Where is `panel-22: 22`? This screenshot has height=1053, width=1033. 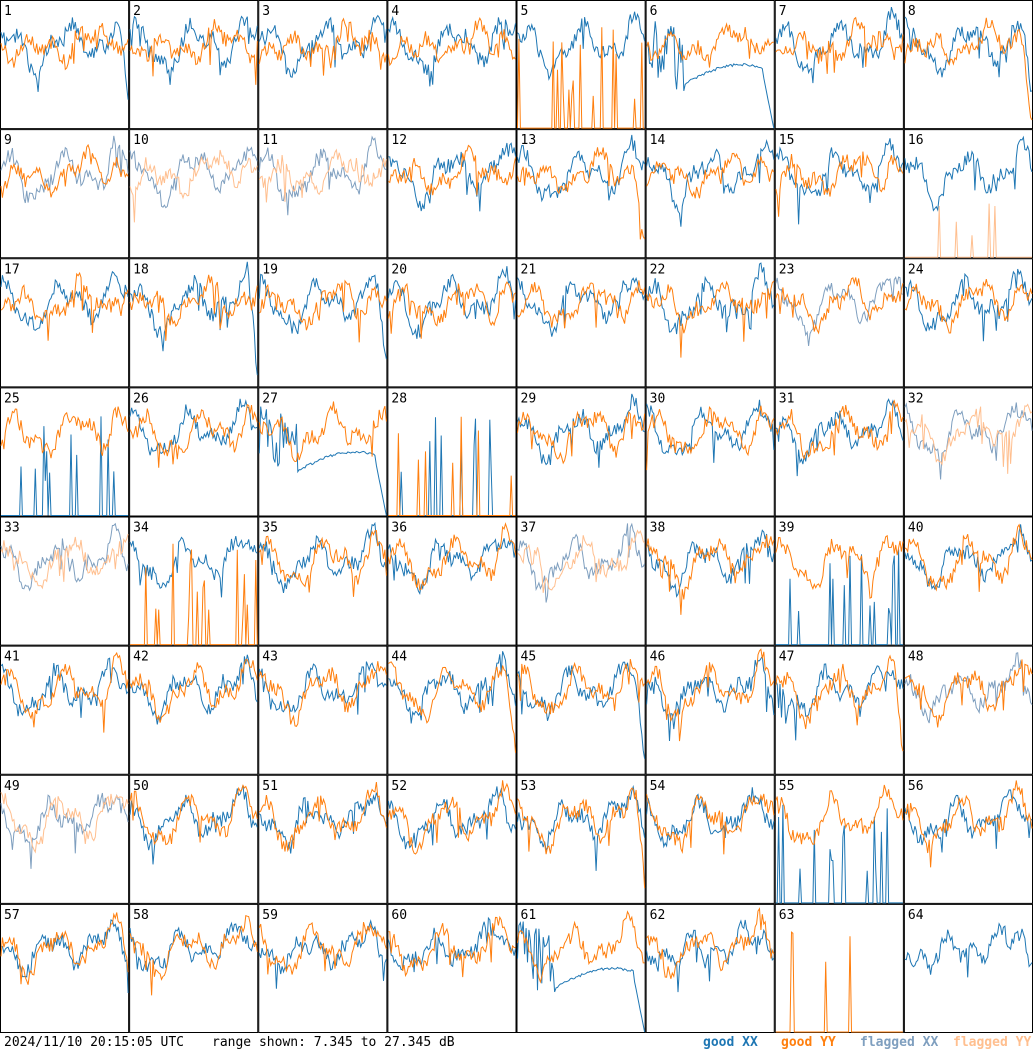 panel-22: 22 is located at coordinates (710, 323).